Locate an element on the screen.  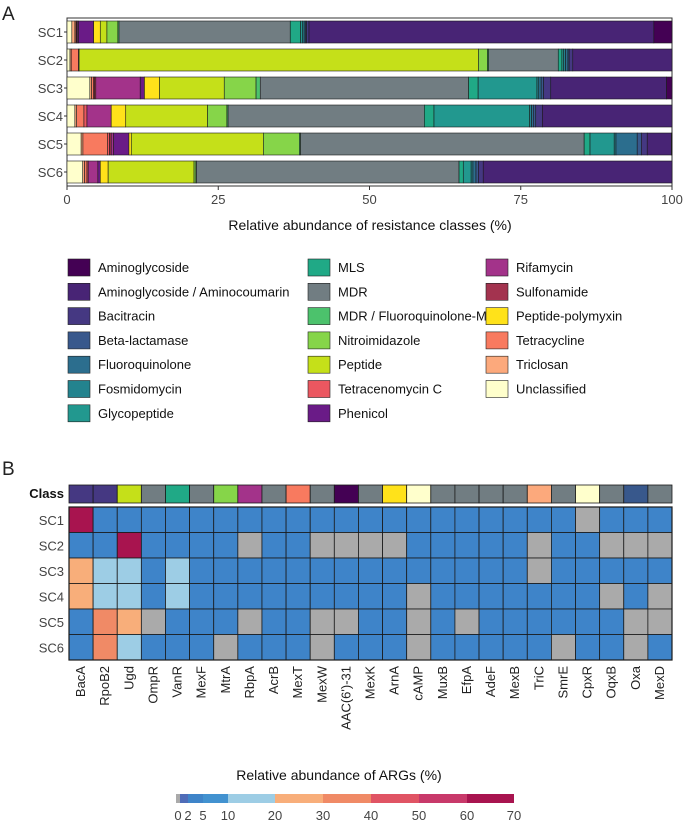
heatmap-cell-sc4-muxb is located at coordinates (443, 596).